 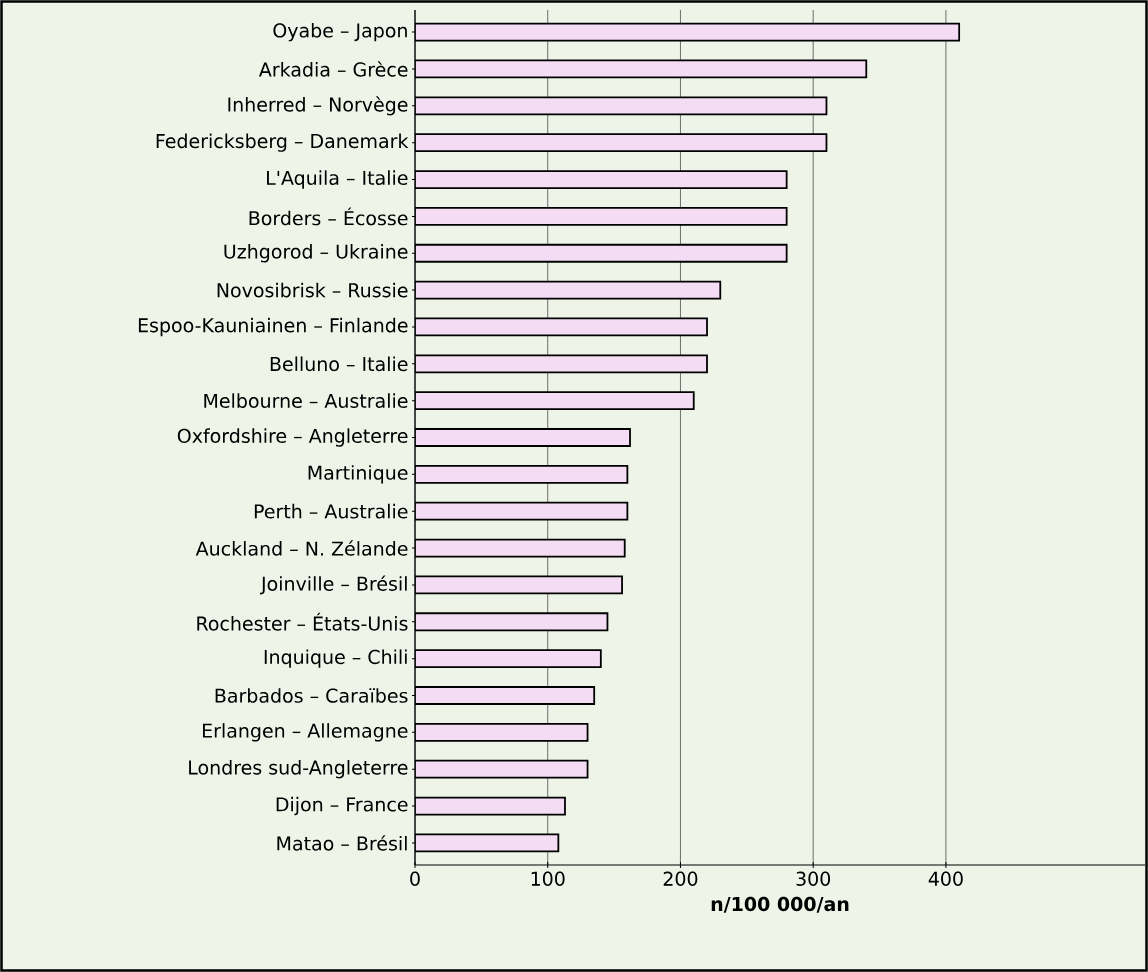 What do you see at coordinates (302, 621) in the screenshot?
I see `y-tick-label: Rochester – États-Unis` at bounding box center [302, 621].